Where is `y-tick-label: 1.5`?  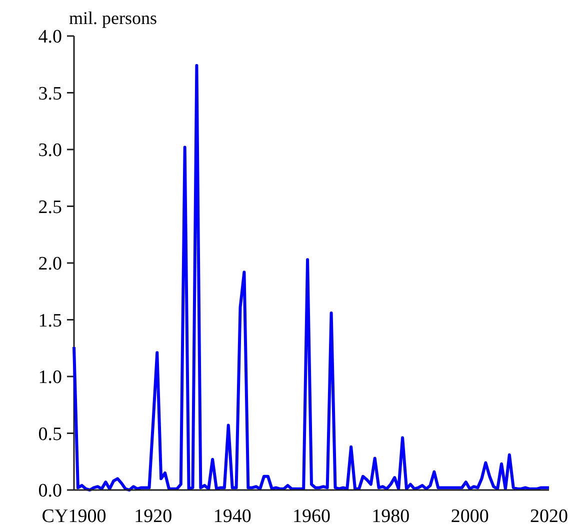 y-tick-label: 1.5 is located at coordinates (50, 321).